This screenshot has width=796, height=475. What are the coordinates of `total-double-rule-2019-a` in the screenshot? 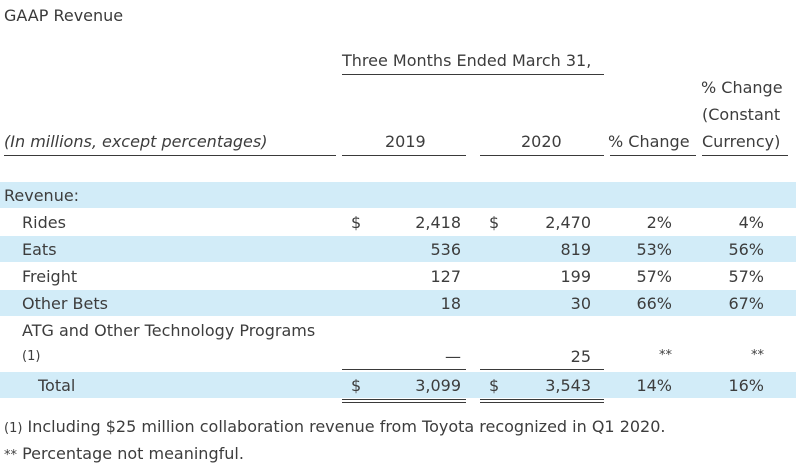 It's located at (404, 399).